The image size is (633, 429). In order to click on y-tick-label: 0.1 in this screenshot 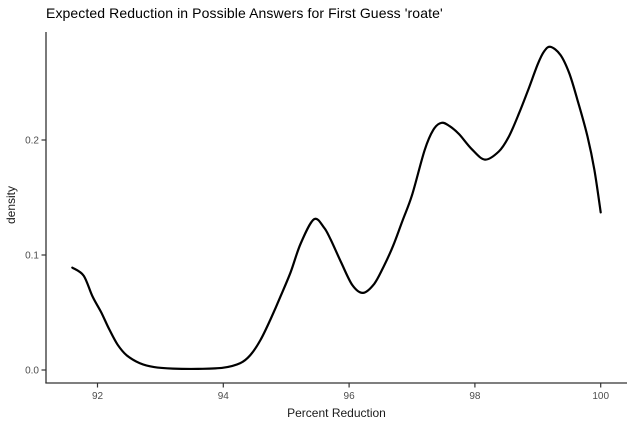, I will do `click(32, 256)`.